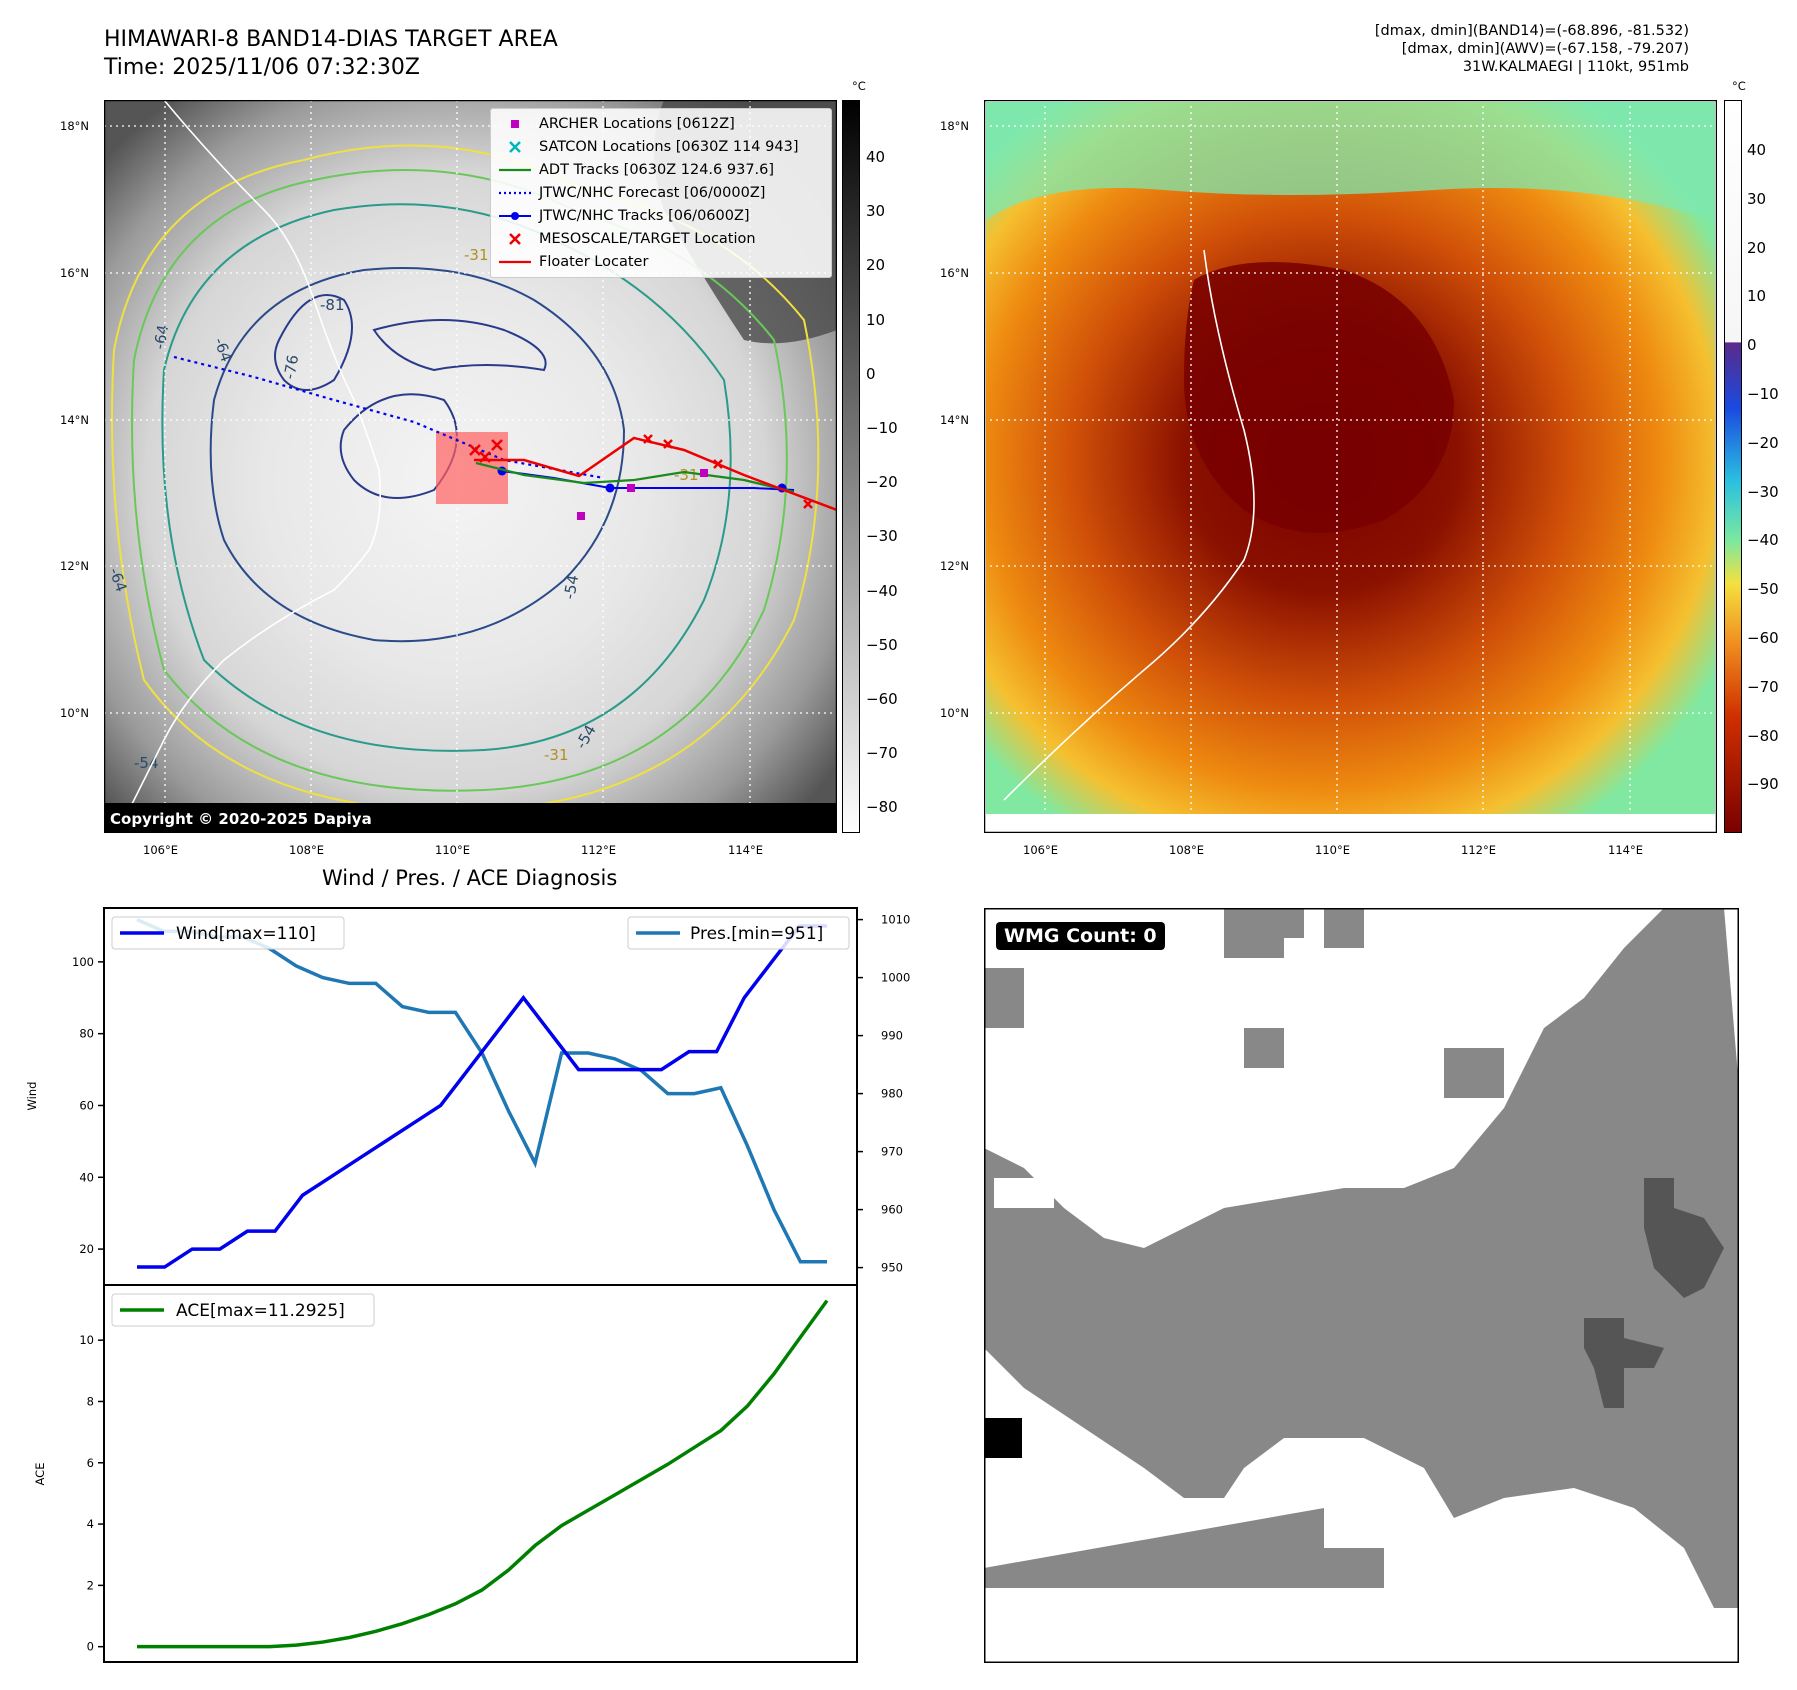  Describe the element at coordinates (86, 1249) in the screenshot. I see `wind-tick-label: 20` at that location.